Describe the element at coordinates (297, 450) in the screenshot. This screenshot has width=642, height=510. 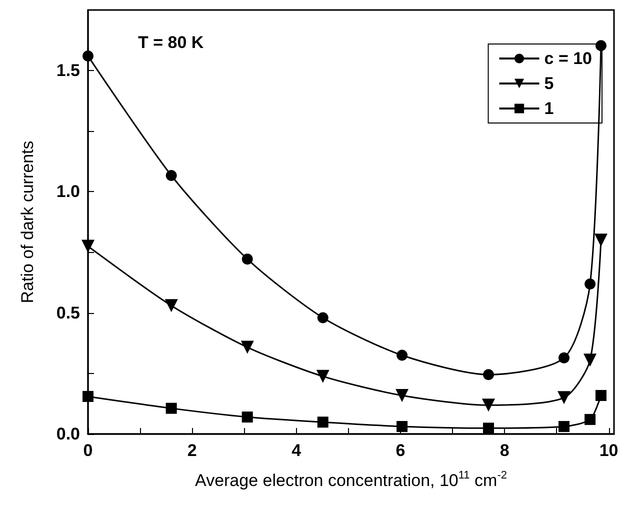
I see `x-tick-label: 4` at that location.